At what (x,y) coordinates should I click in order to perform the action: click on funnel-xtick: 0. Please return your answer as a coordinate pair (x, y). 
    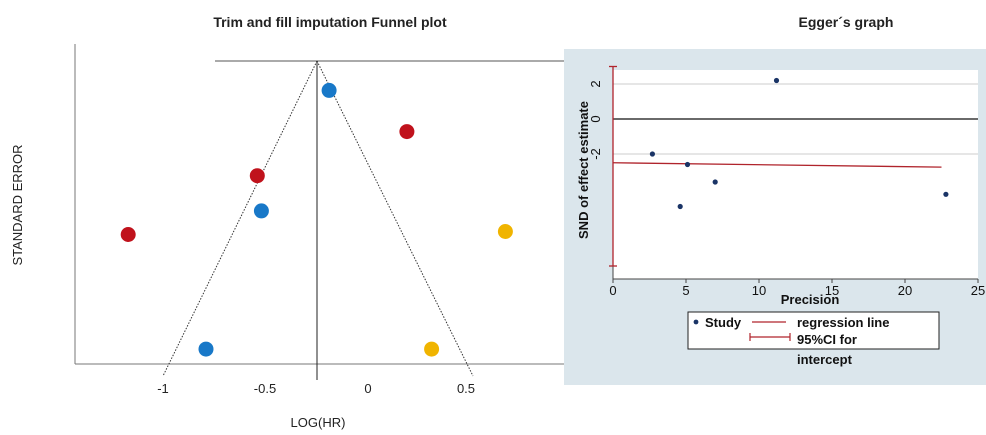
    Looking at the image, I should click on (367, 388).